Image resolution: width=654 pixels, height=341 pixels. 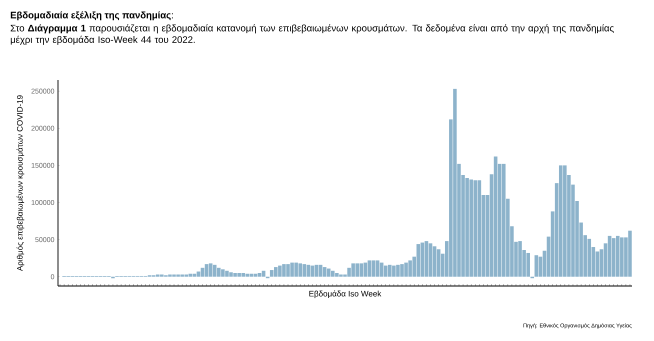 What do you see at coordinates (345, 294) in the screenshot?
I see `x-axis-title: Εβδομάδα Iso Week` at bounding box center [345, 294].